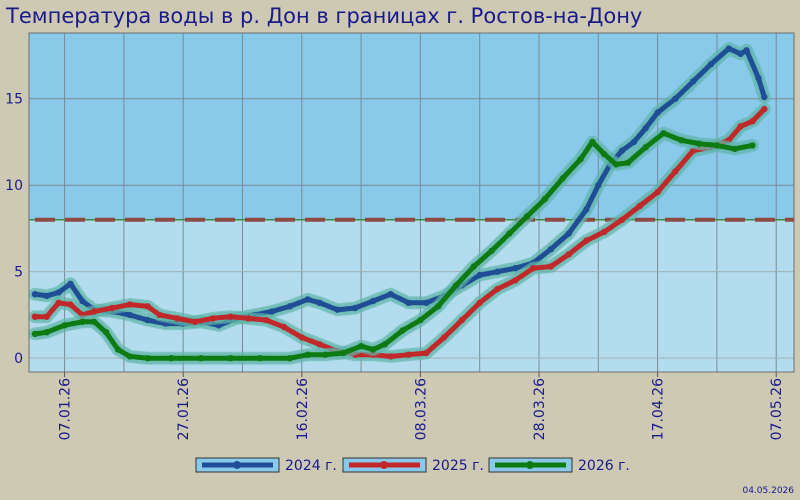  I want to click on legend-item-2: 2025 г., so click(413, 465).